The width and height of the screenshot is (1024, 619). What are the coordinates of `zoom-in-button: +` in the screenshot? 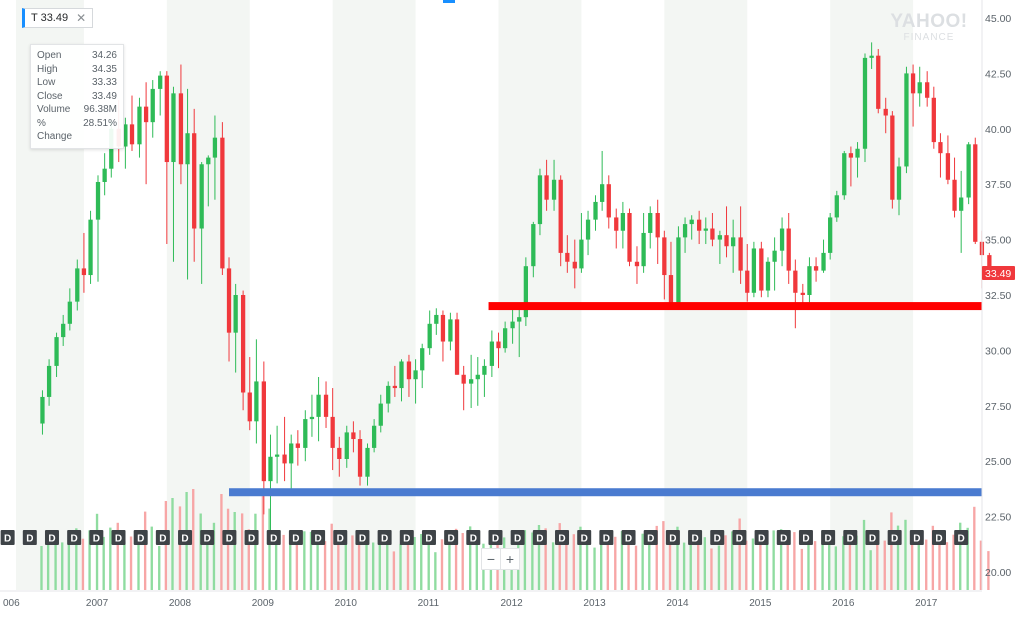 It's located at (509, 559).